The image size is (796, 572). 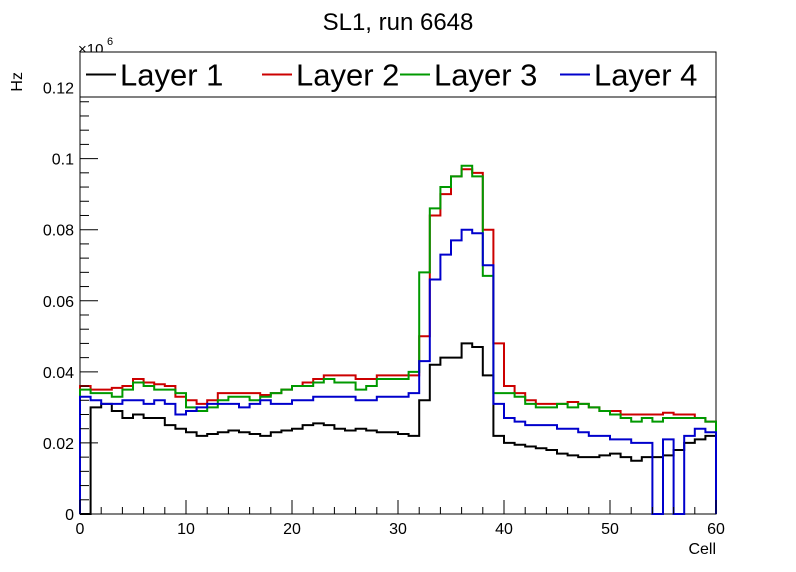 What do you see at coordinates (58, 444) in the screenshot?
I see `y-tick-label: 0.02` at bounding box center [58, 444].